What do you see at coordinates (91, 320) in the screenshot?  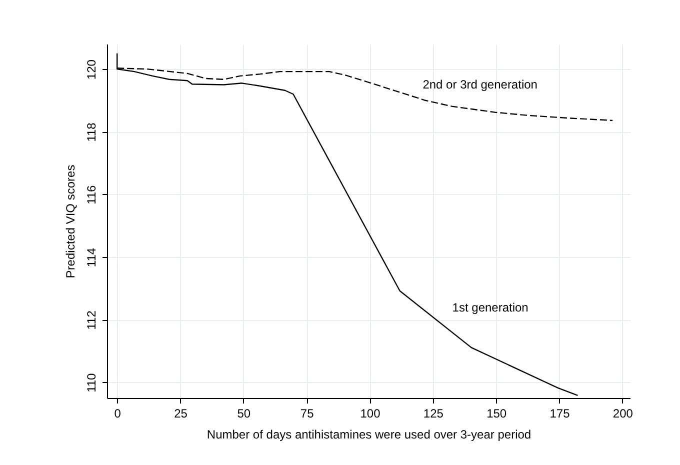 I see `y-tick-label: 112` at bounding box center [91, 320].